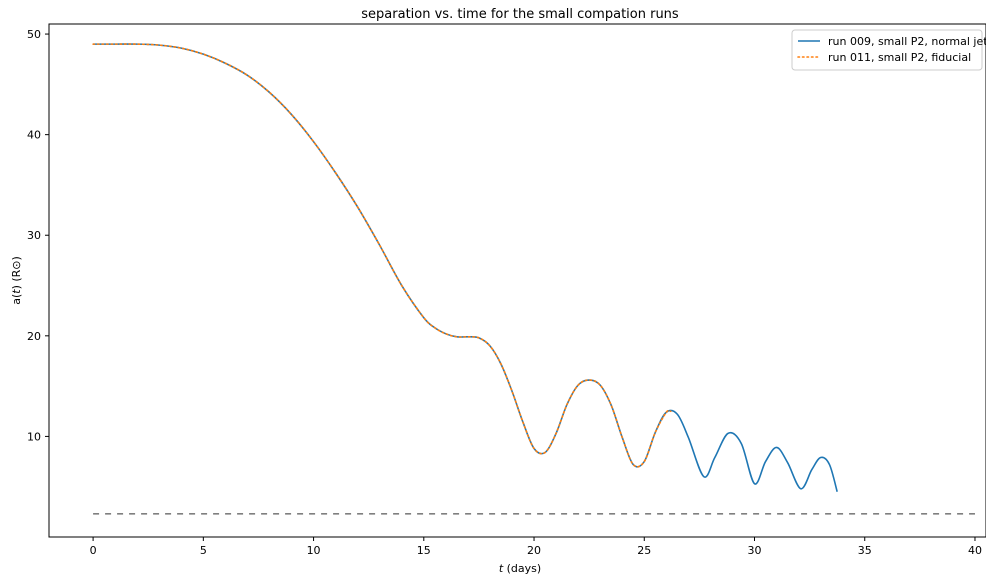 The width and height of the screenshot is (986, 580). What do you see at coordinates (899, 57) in the screenshot?
I see `legend-entry-label: run 011, small P2, fiducial` at bounding box center [899, 57].